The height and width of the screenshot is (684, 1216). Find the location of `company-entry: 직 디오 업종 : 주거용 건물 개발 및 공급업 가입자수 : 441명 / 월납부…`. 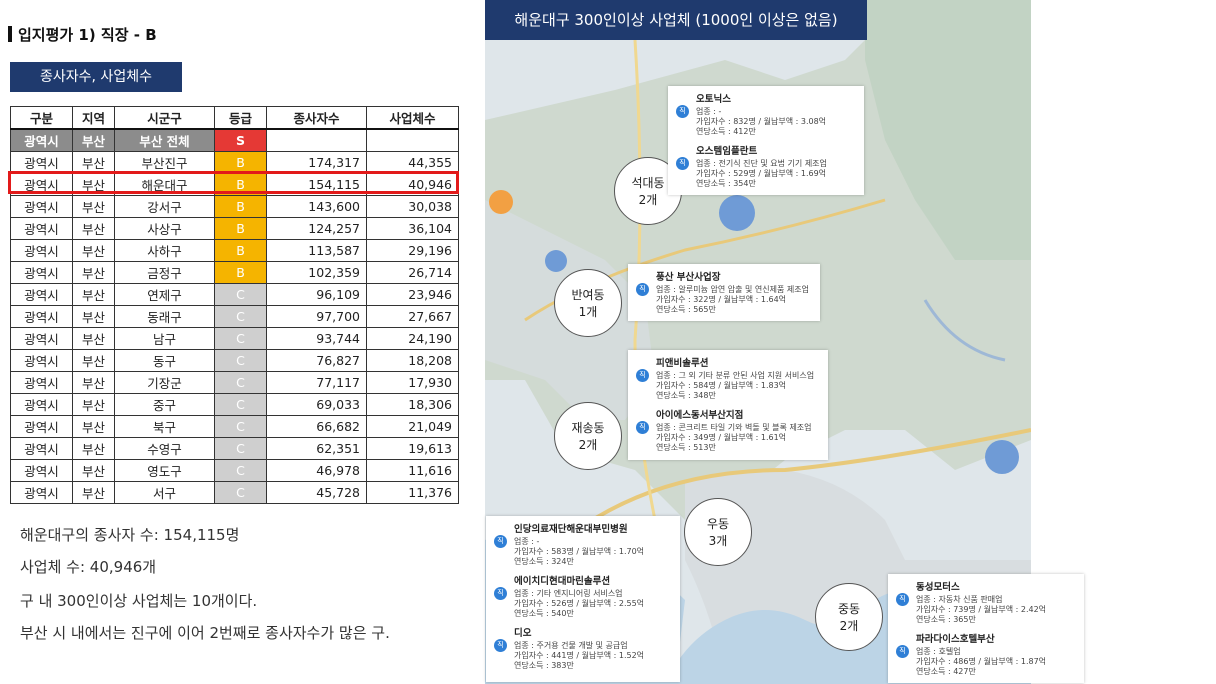

company-entry: 직 디오 업종 : 주거용 건물 개발 및 공급업 가입자수 : 441명 / 월납부… is located at coordinates (583, 648).